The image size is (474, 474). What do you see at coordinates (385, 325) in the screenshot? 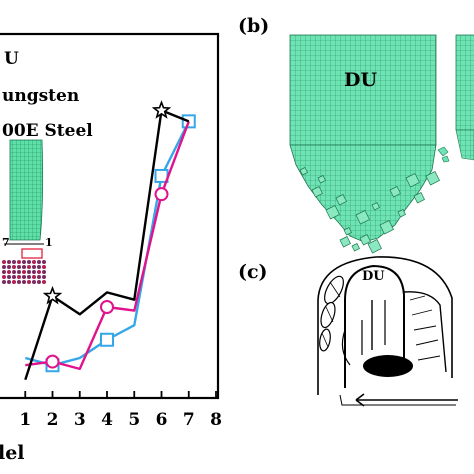
I see `panel-c-outer-dome` at bounding box center [385, 325].